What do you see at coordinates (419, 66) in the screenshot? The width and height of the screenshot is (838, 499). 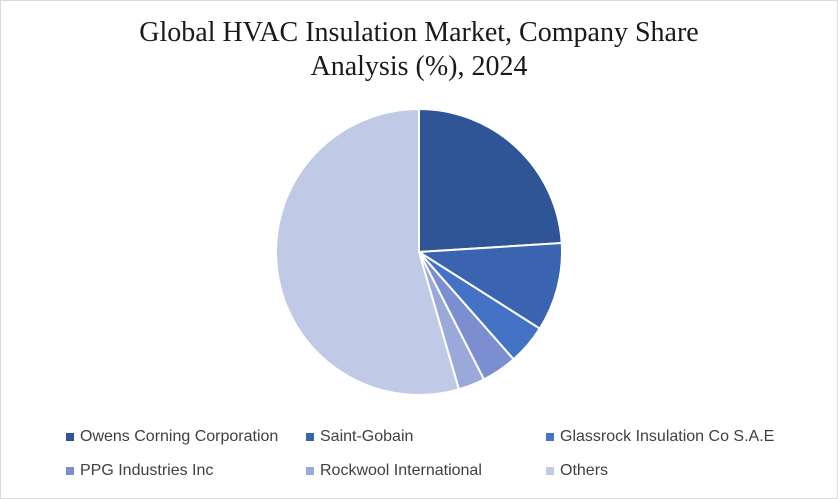 I see `chart-title-line-2: Analysis (%), 2024` at bounding box center [419, 66].